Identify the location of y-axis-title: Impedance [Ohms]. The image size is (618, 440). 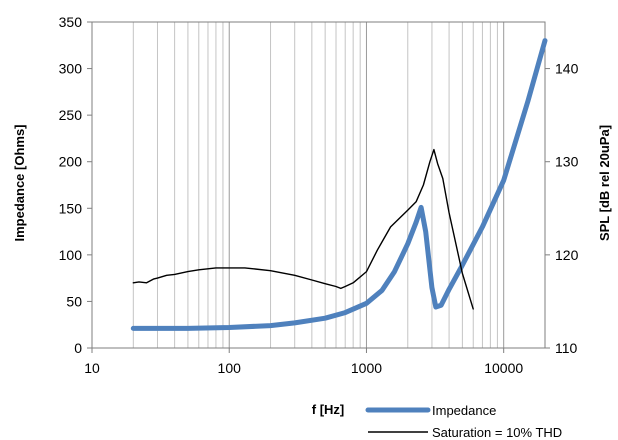
(19, 182).